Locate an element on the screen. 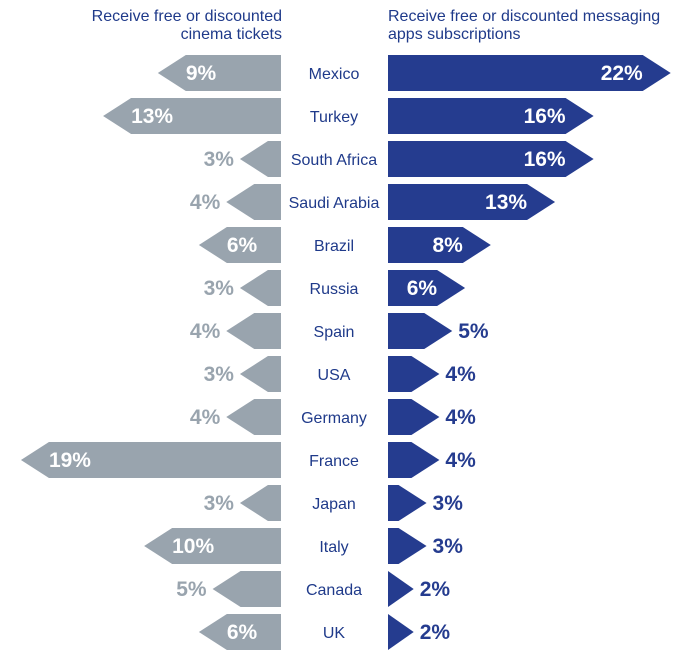 Image resolution: width=699 pixels, height=664 pixels. bar-left-brazil is located at coordinates (239, 245).